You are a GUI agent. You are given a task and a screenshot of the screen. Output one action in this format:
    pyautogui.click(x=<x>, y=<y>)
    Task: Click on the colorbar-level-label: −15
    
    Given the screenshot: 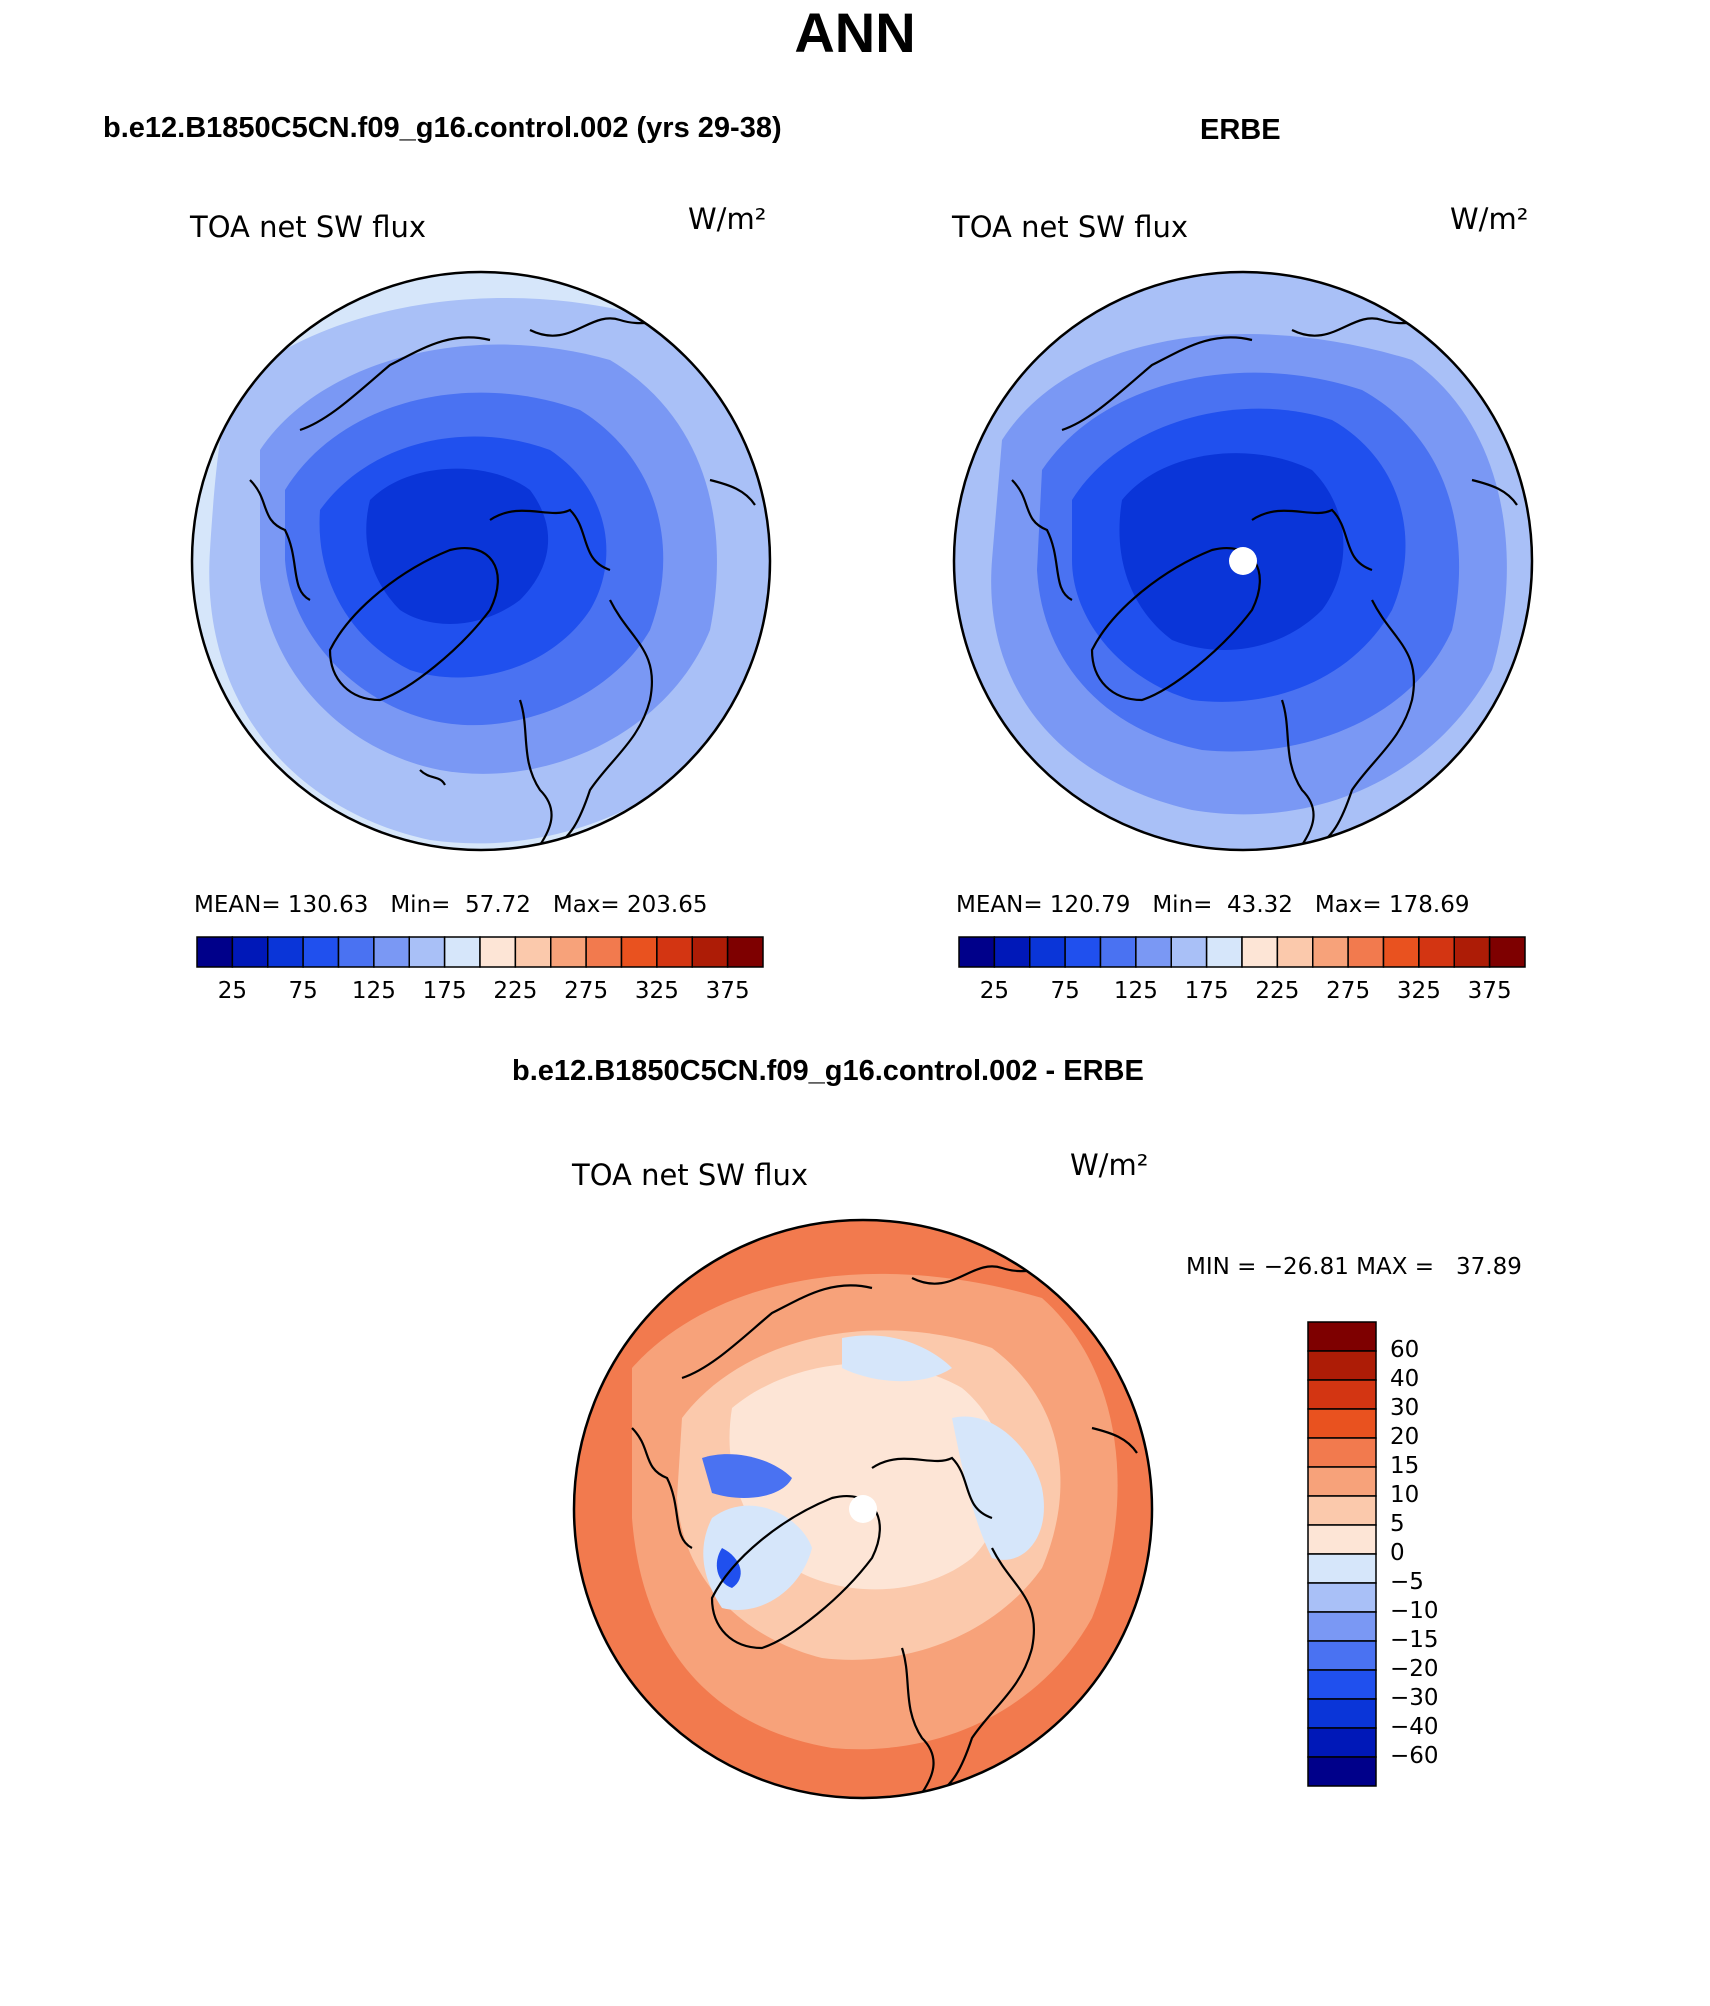 What is the action you would take?
    pyautogui.click(x=1414, y=1640)
    